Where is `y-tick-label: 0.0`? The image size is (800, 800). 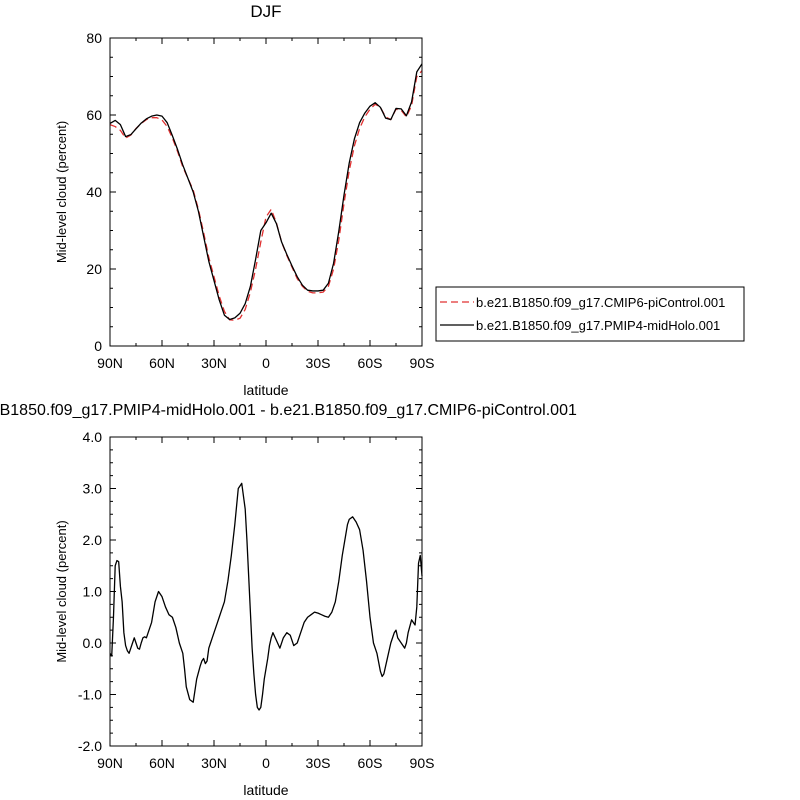
y-tick-label: 0.0 is located at coordinates (93, 643).